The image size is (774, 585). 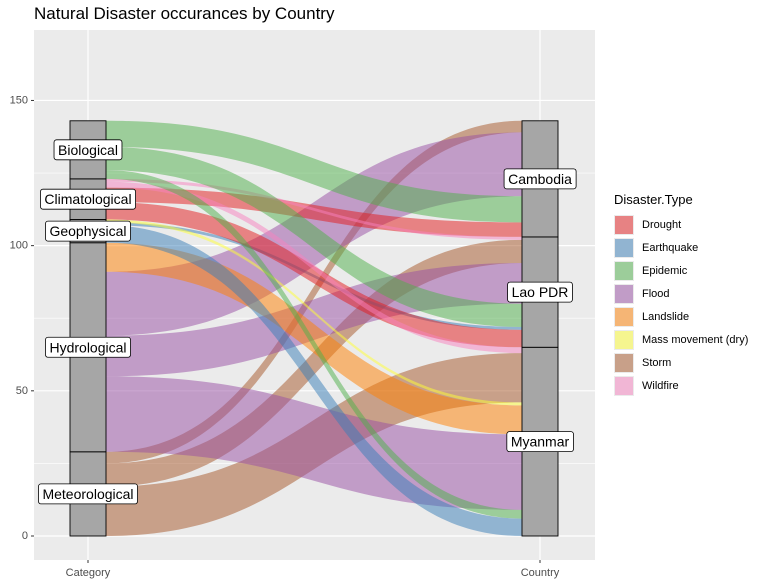 I want to click on stratum-label-meteorological: Meteorological, so click(x=88, y=494).